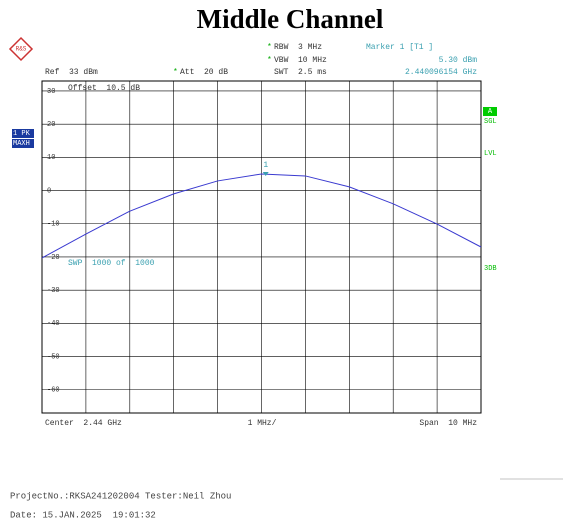 This screenshot has height=527, width=563. Describe the element at coordinates (83, 423) in the screenshot. I see `center: Center 2.44 GHz` at that location.